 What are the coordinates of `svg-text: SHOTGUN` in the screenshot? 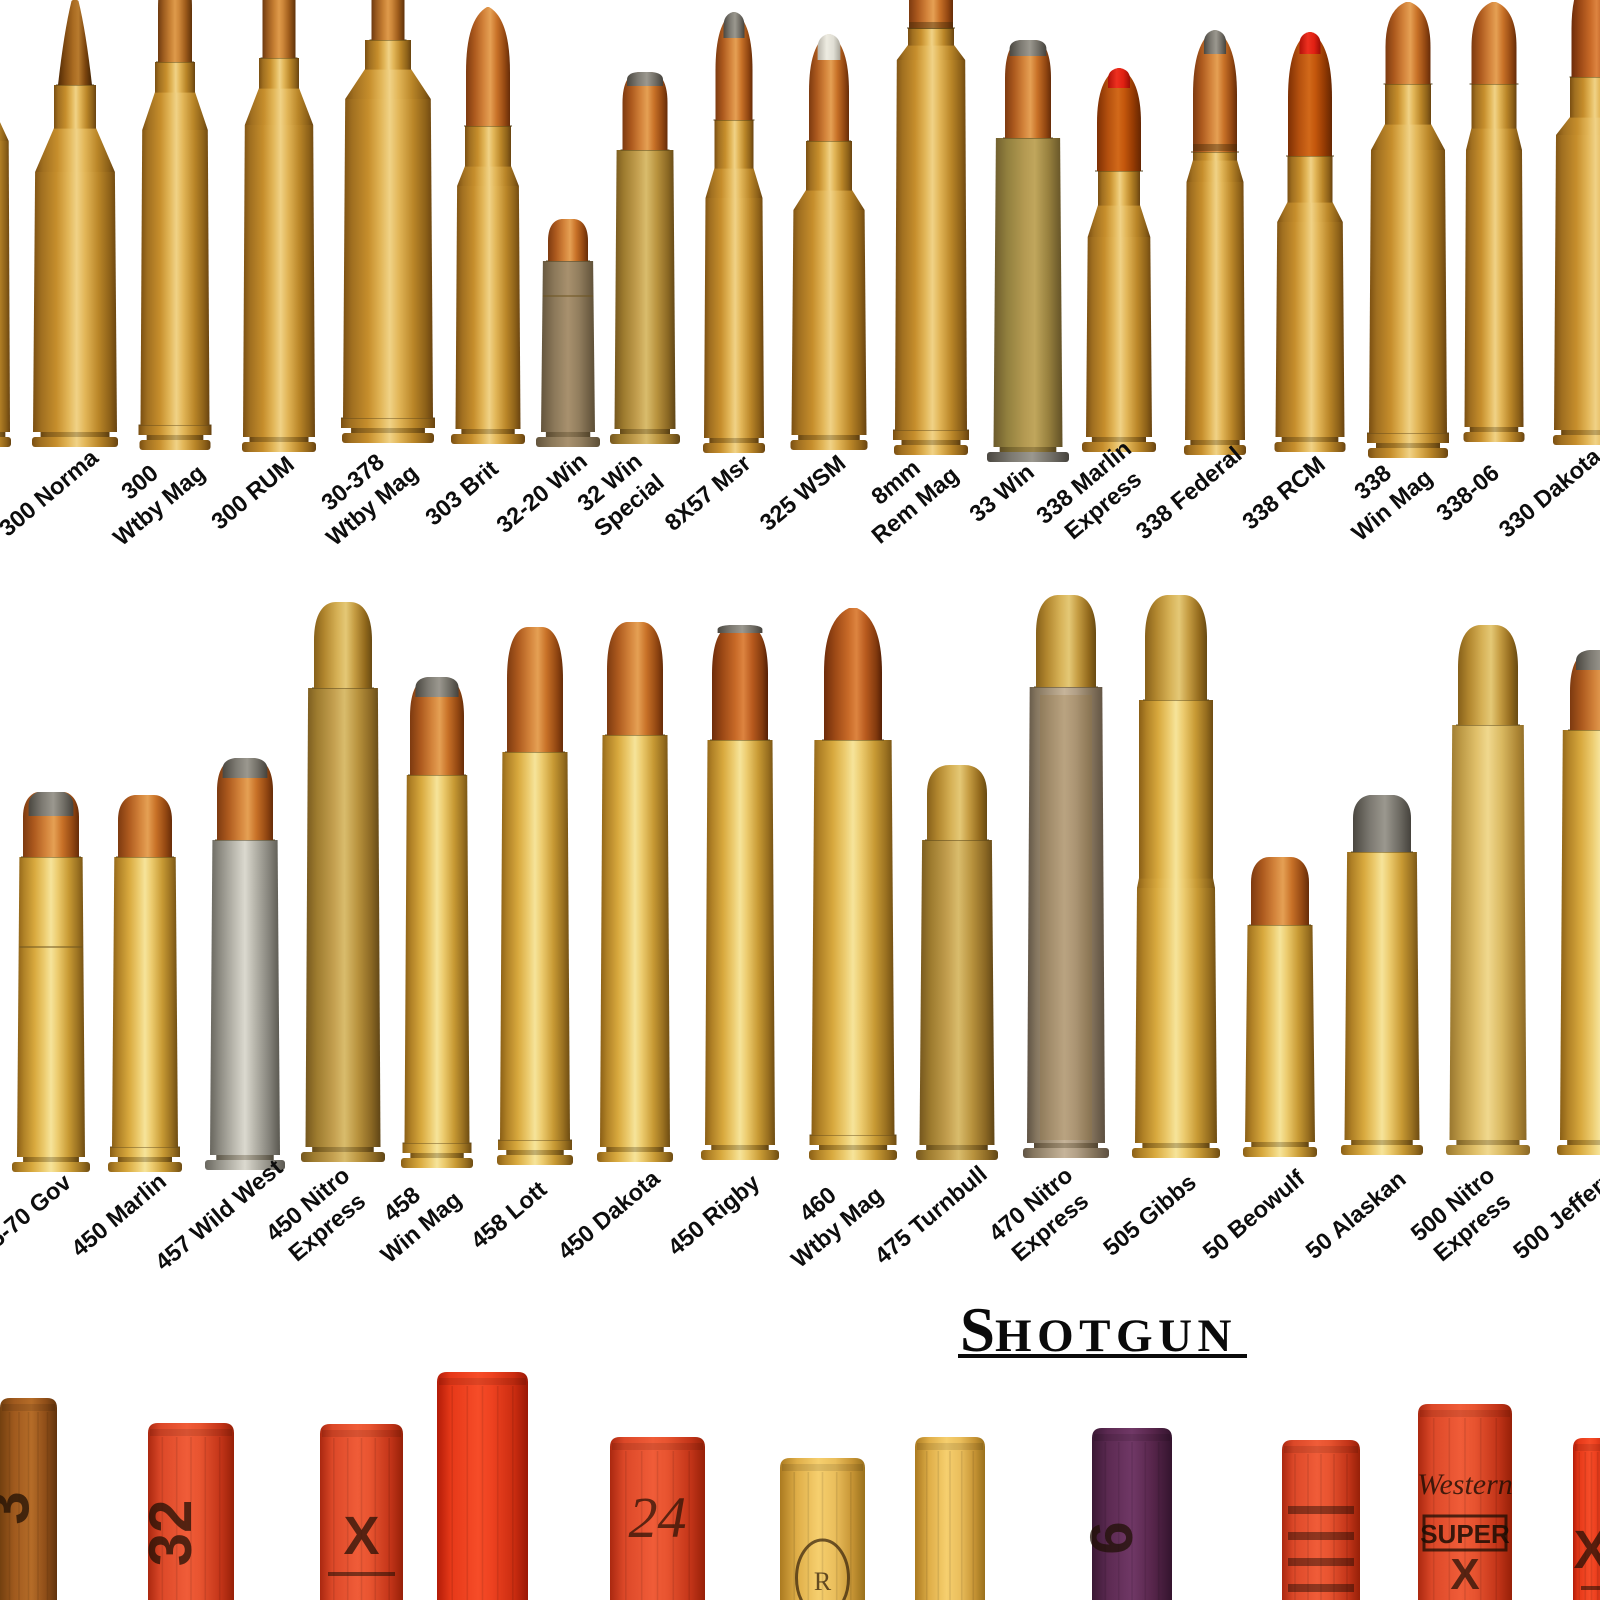 It's located at (1098, 1330).